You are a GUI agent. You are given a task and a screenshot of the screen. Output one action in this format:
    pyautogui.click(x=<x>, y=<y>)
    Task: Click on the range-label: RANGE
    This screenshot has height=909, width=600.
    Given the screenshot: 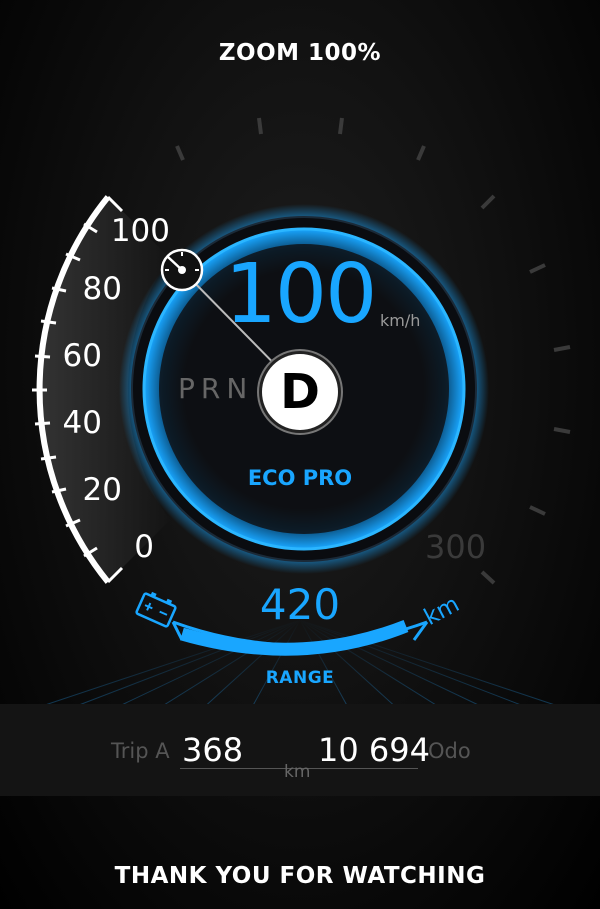 What is the action you would take?
    pyautogui.click(x=300, y=678)
    